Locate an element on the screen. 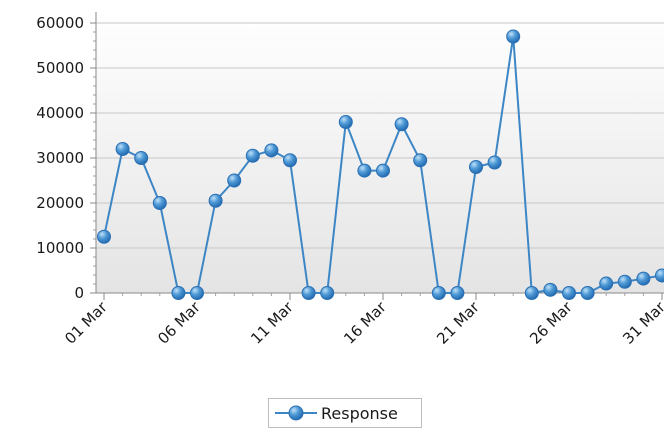  legend: Response is located at coordinates (345, 413).